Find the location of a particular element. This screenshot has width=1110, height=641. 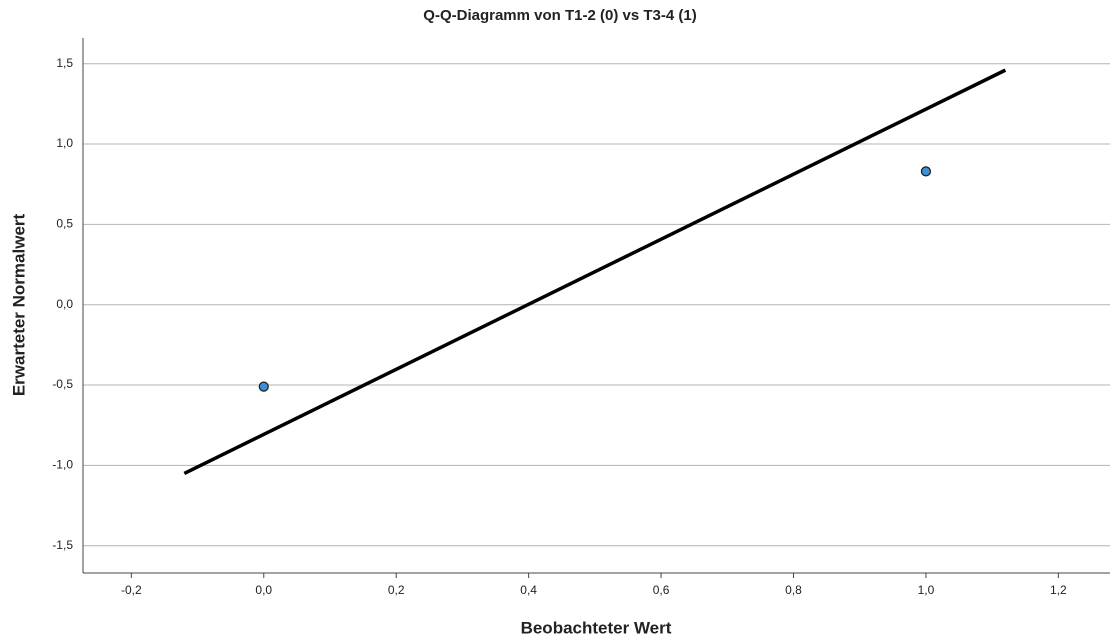

y-tick-label: 0,0 is located at coordinates (64, 304).